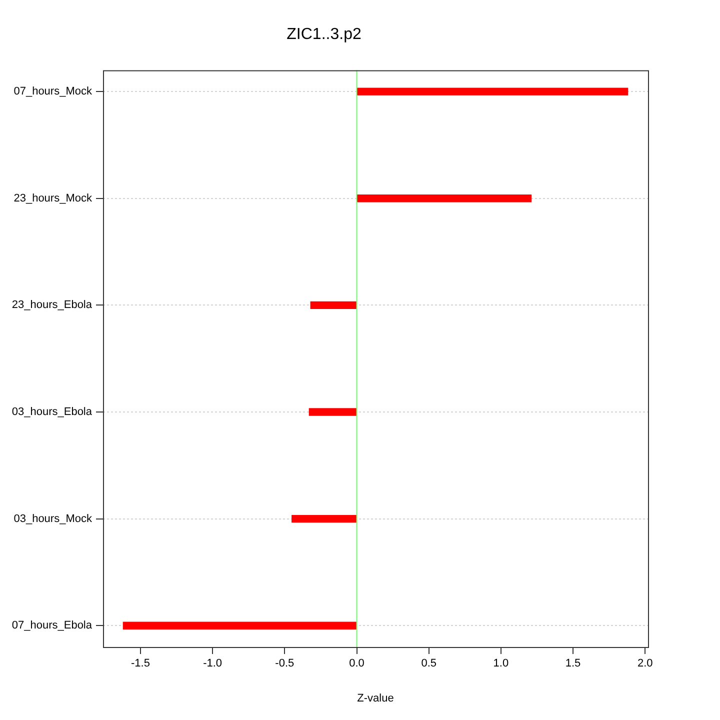 This screenshot has height=720, width=720. What do you see at coordinates (324, 35) in the screenshot?
I see `chart-title: ZIC1..3.p2` at bounding box center [324, 35].